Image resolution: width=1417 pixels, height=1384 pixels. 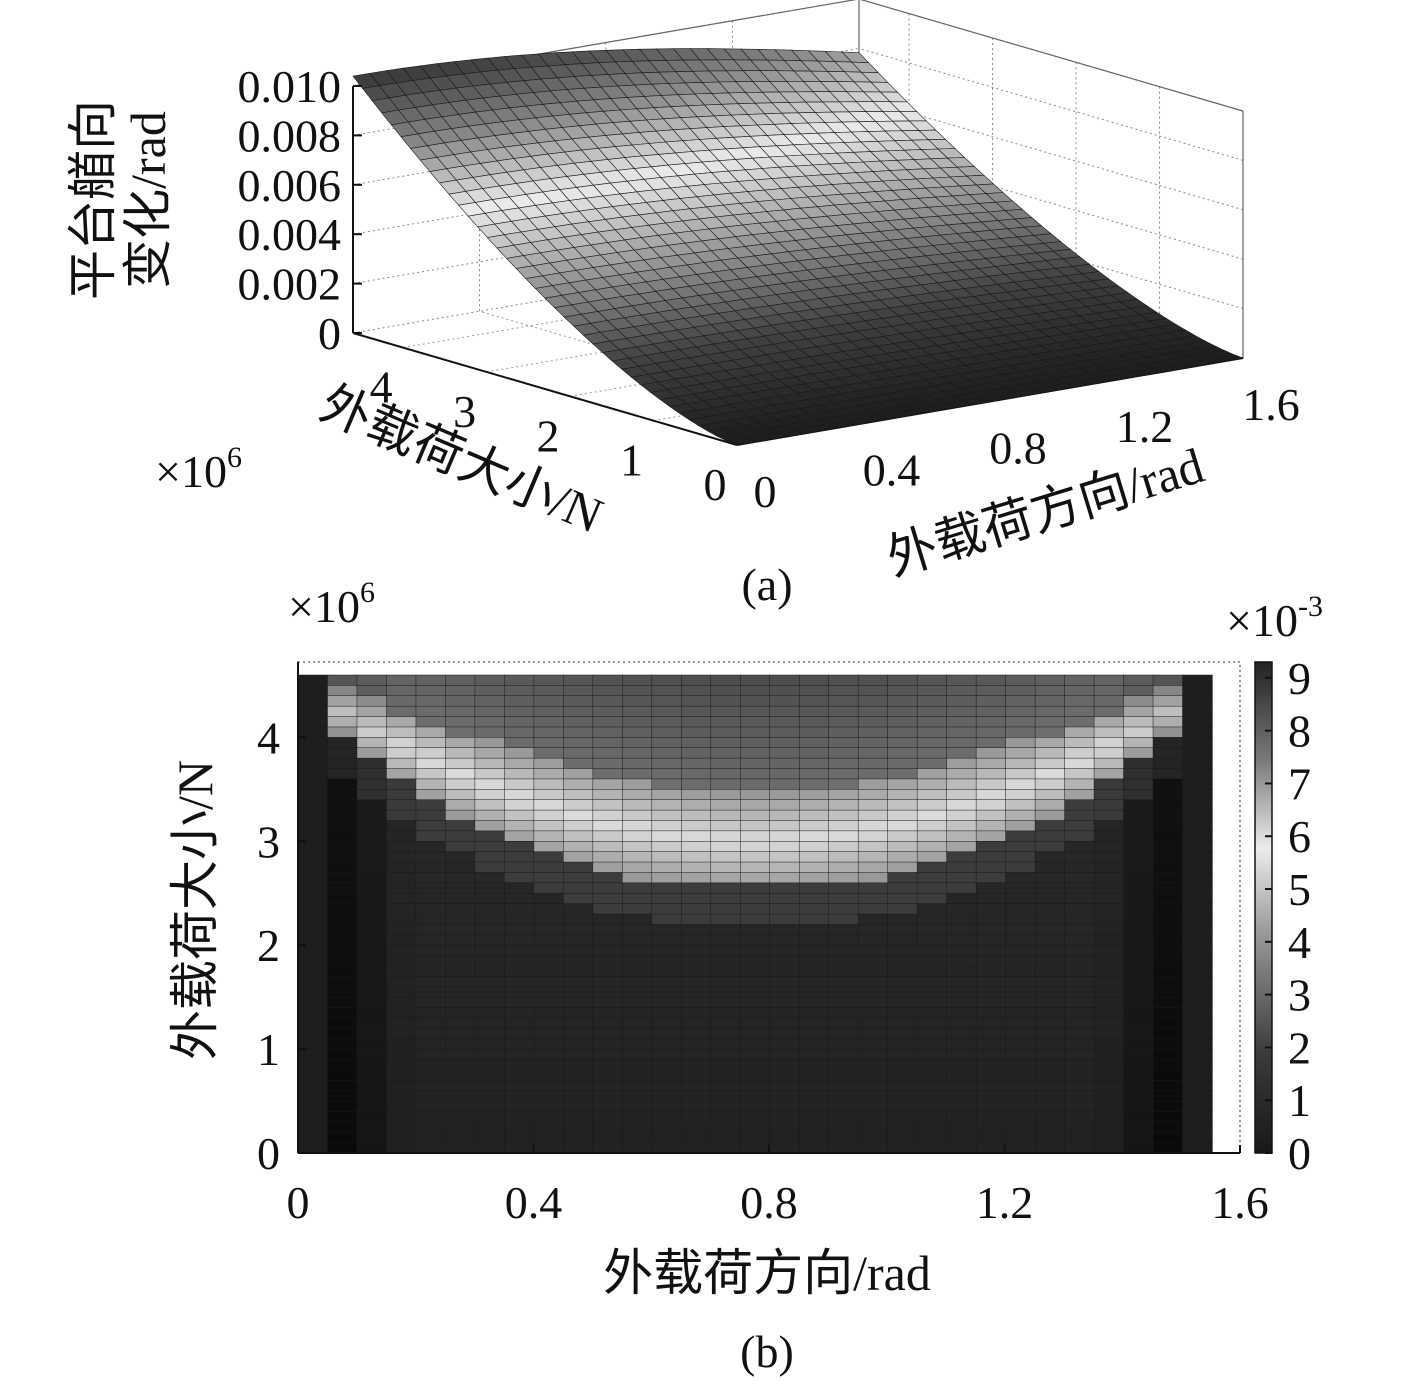 I want to click on chart-b-ytick-label: 4, so click(x=268, y=737).